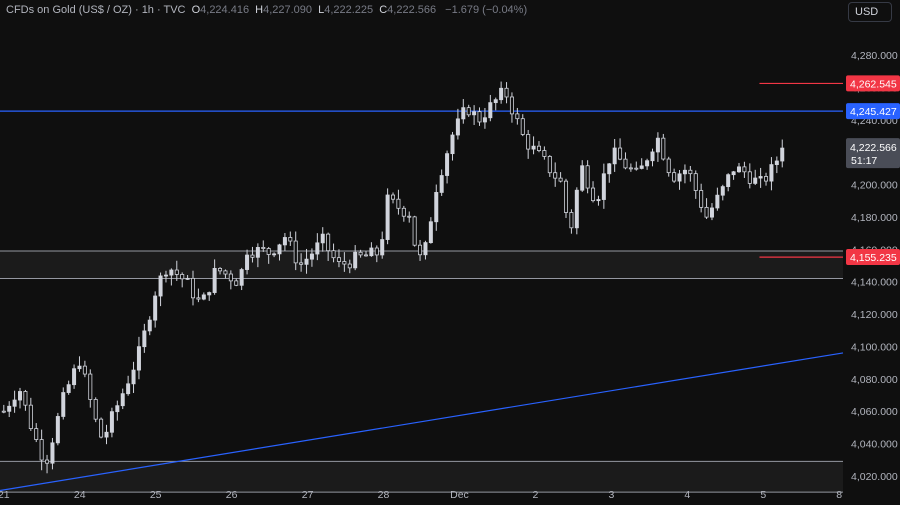 Image resolution: width=900 pixels, height=505 pixels. Describe the element at coordinates (421, 477) in the screenshot. I see `lower-zone-fill` at that location.